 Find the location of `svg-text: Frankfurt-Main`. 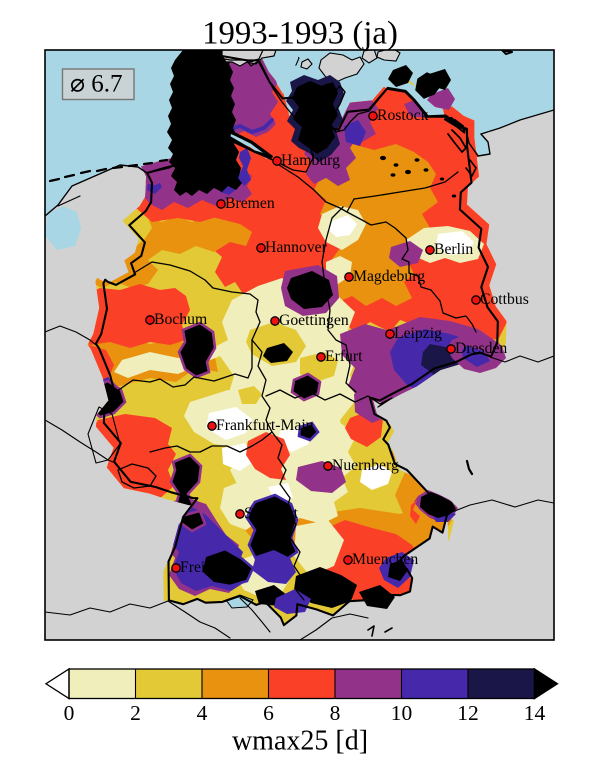

svg-text: Frankfurt-Main is located at coordinates (265, 425).